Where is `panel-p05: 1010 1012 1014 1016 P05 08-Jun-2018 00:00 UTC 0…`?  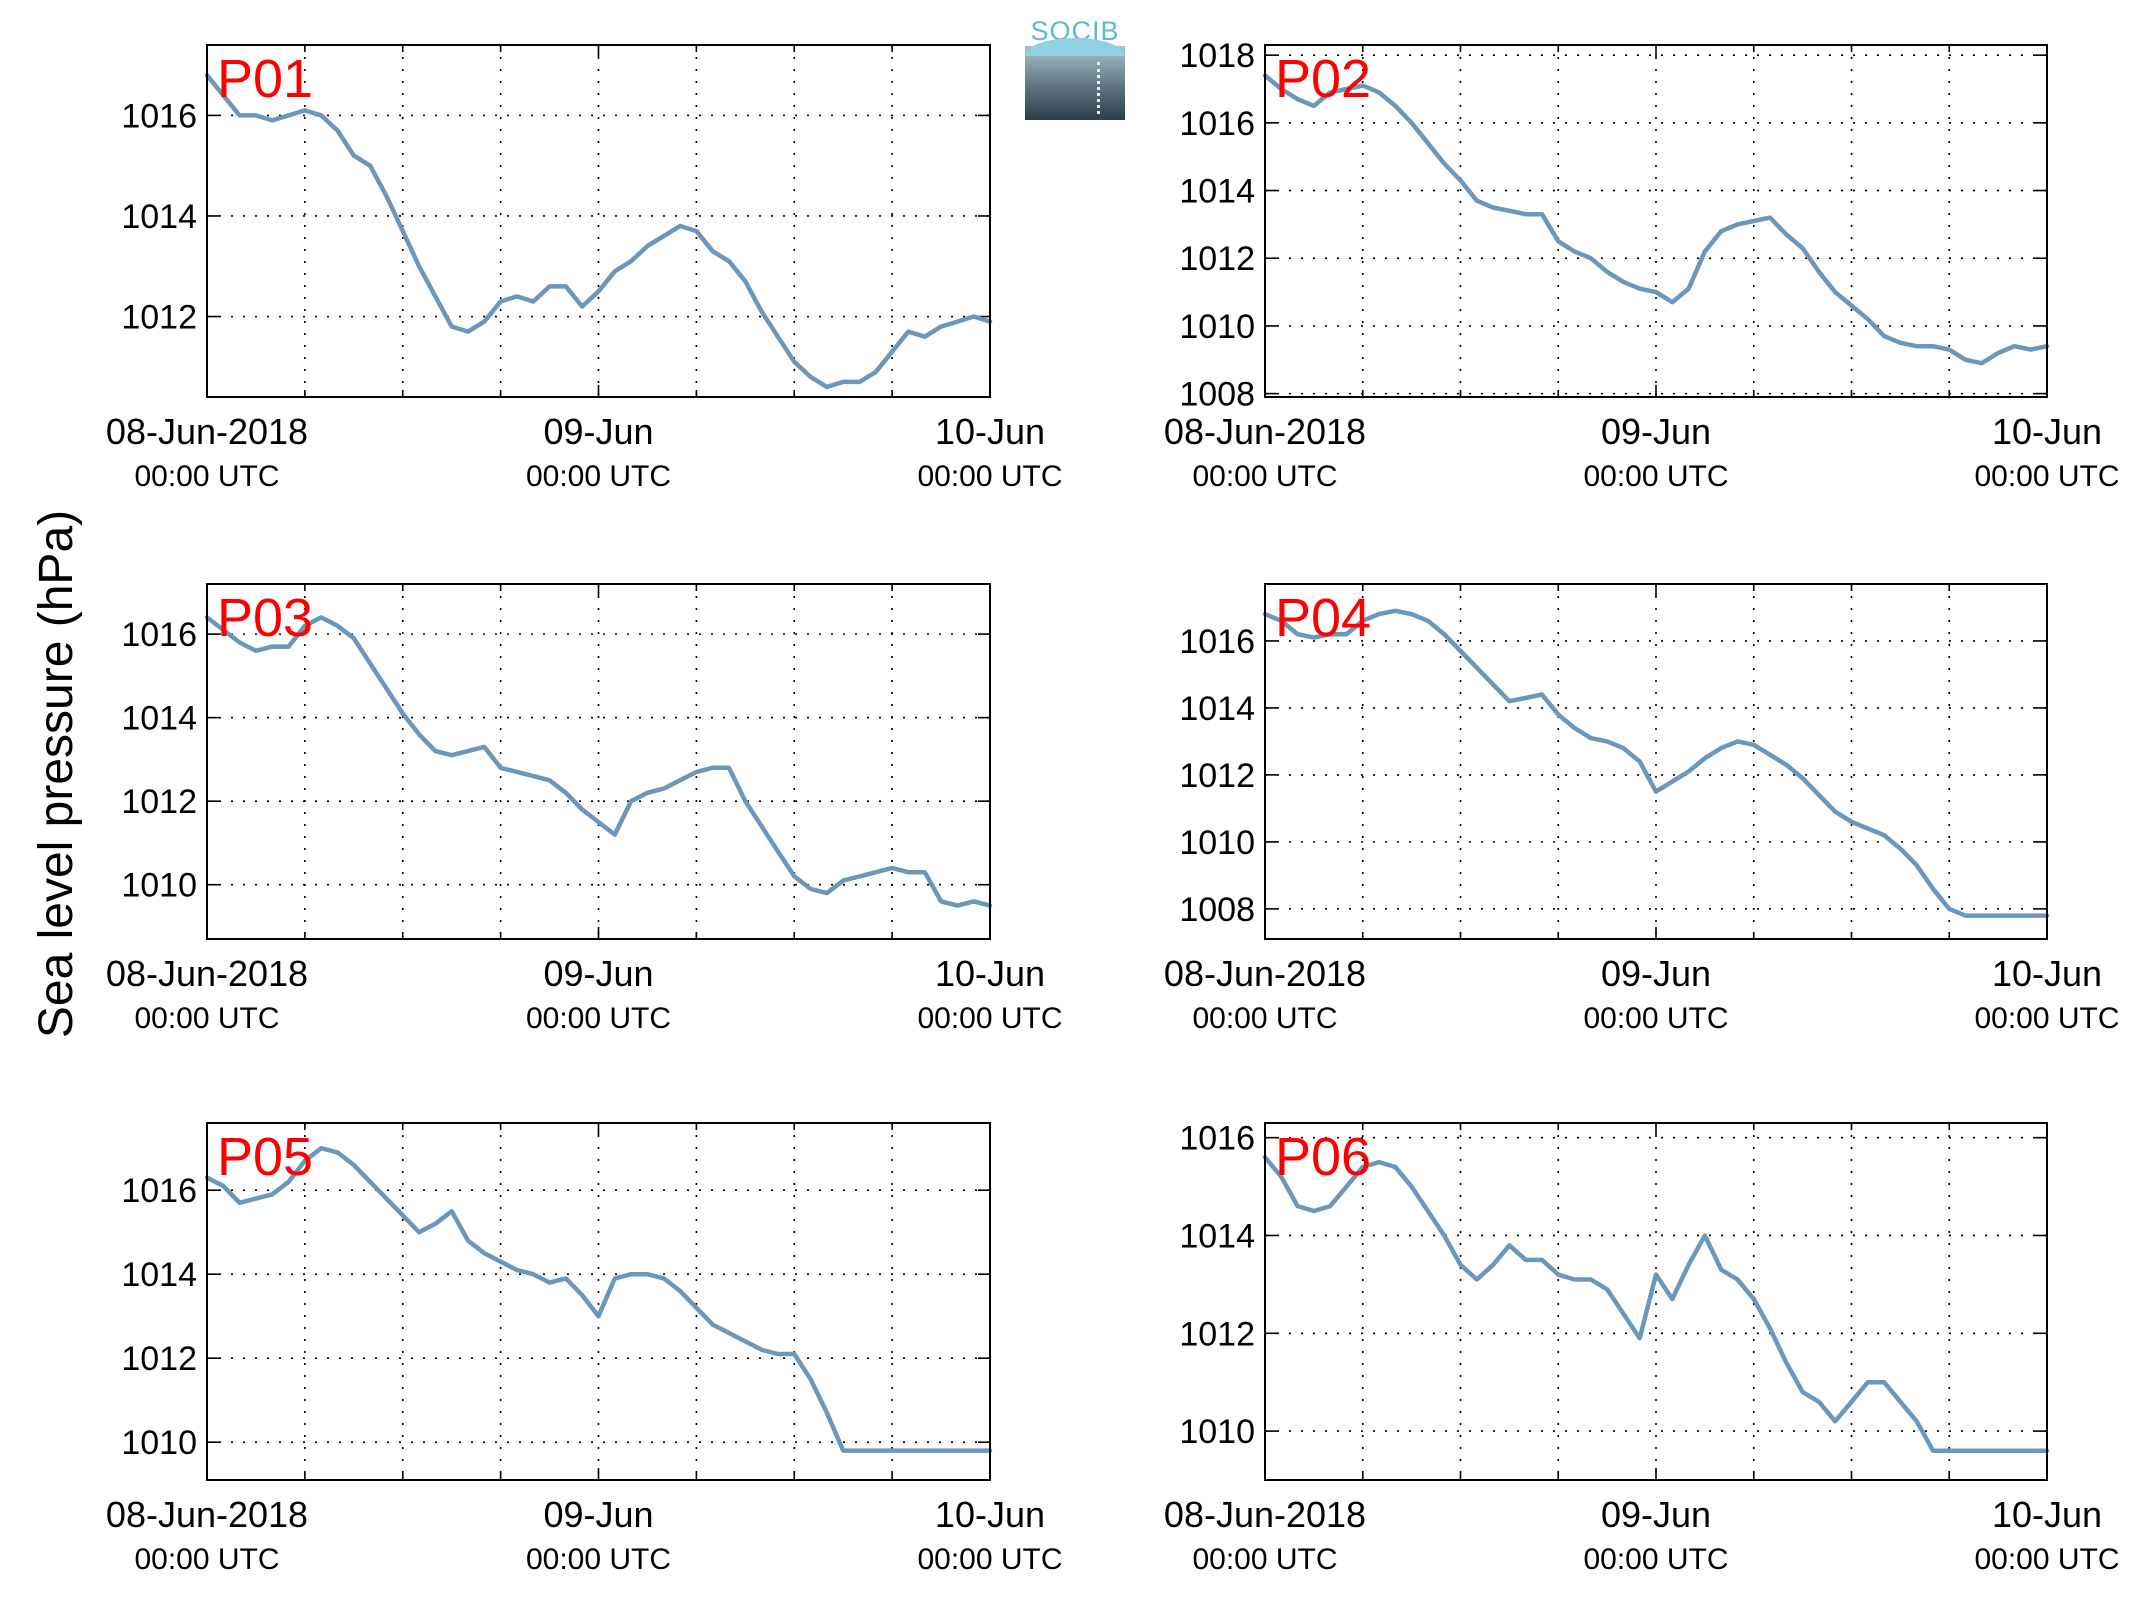
panel-p05: 1010 1012 1014 1016 P05 08-Jun-2018 00:00 UTC 0… is located at coordinates (584, 1349).